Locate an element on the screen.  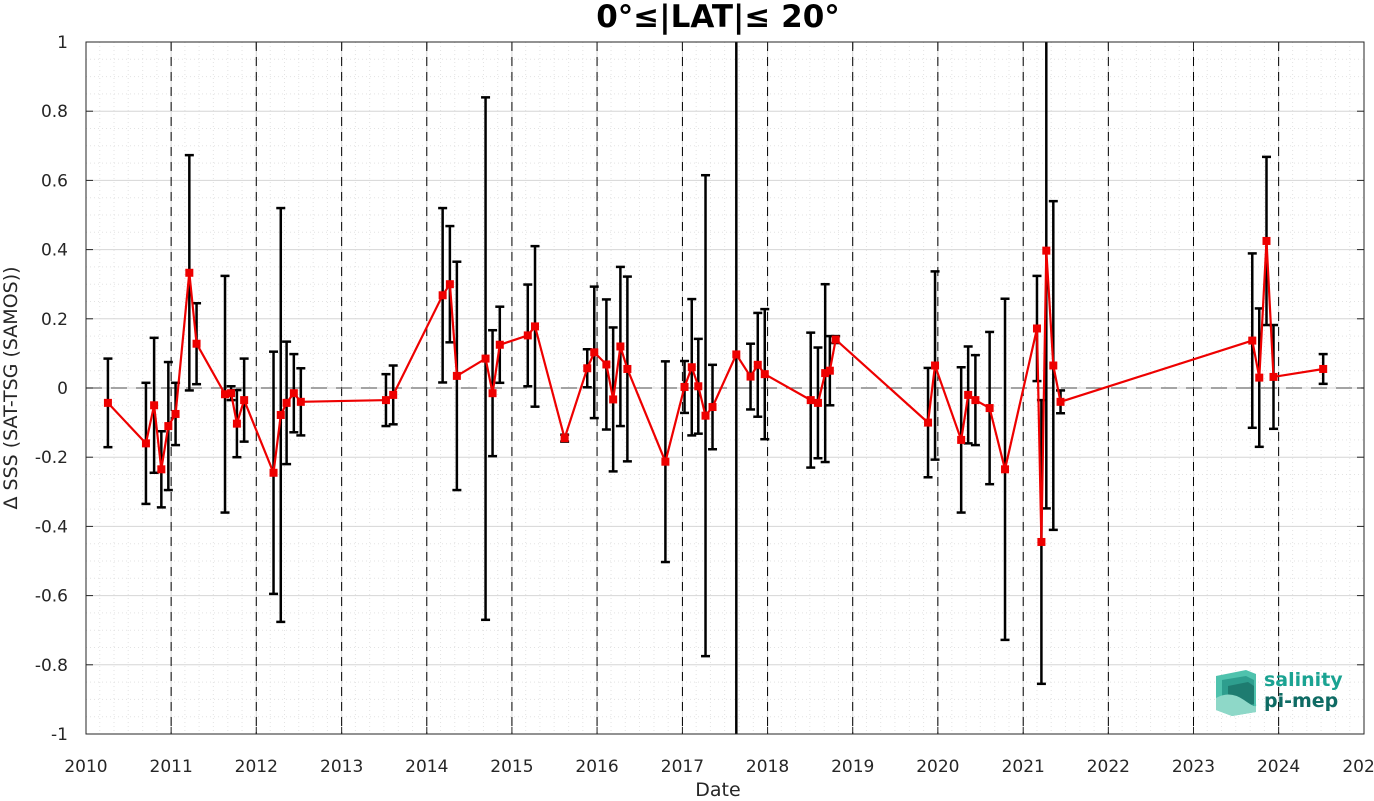
x-tick-label: 2024 is located at coordinates (1278, 767).